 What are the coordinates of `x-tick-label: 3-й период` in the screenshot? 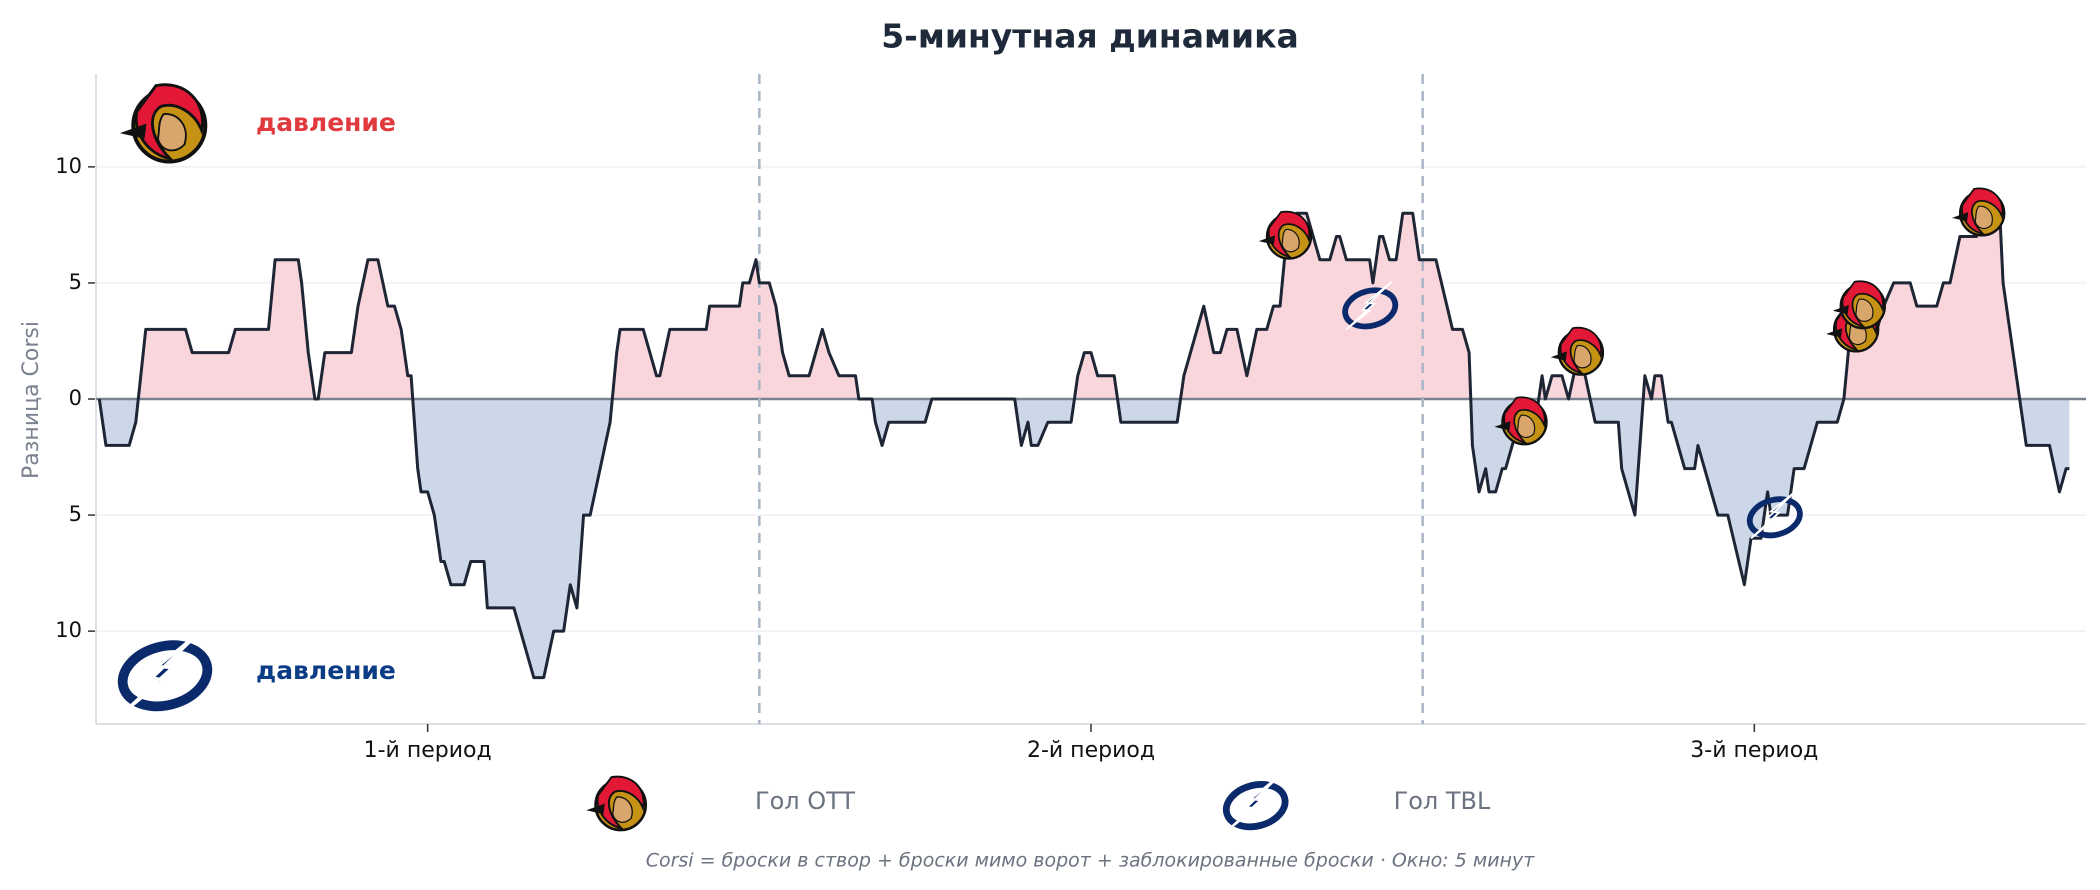 It's located at (1754, 750).